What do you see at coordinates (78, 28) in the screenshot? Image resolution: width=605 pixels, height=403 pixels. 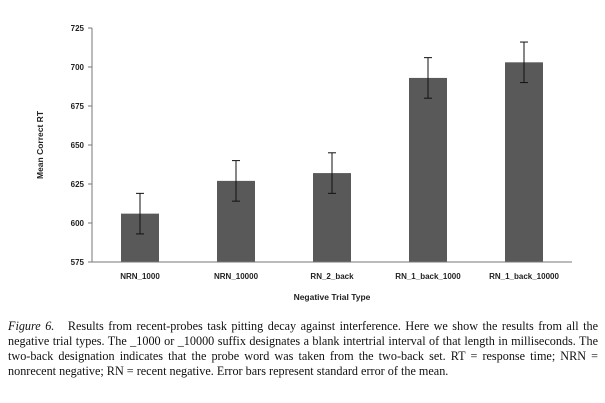 I see `y-tick-label: 725` at bounding box center [78, 28].